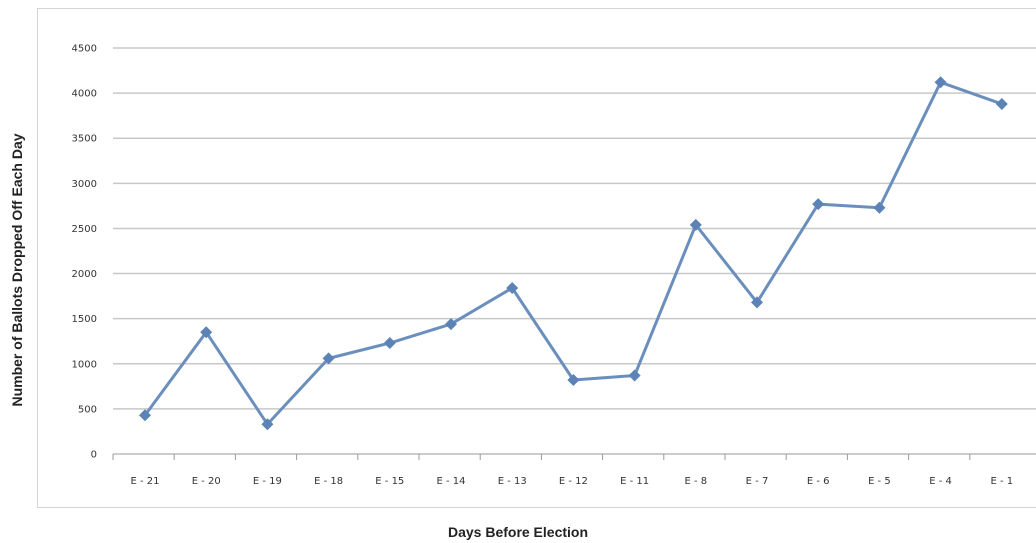  I want to click on y-tick-label: 500, so click(87, 409).